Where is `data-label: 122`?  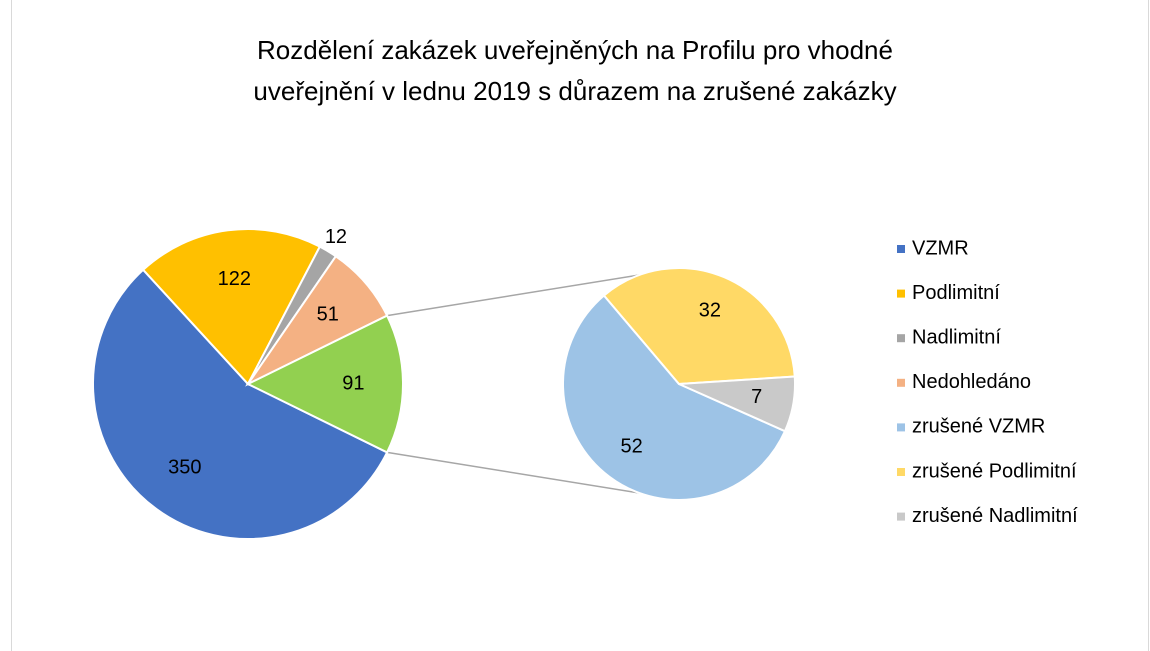 data-label: 122 is located at coordinates (234, 279).